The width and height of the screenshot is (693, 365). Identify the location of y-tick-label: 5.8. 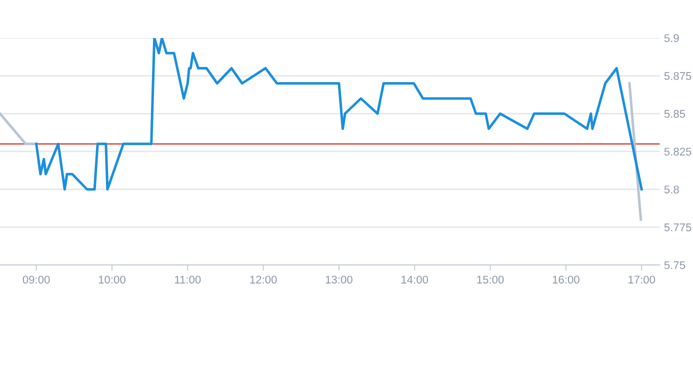
(671, 190).